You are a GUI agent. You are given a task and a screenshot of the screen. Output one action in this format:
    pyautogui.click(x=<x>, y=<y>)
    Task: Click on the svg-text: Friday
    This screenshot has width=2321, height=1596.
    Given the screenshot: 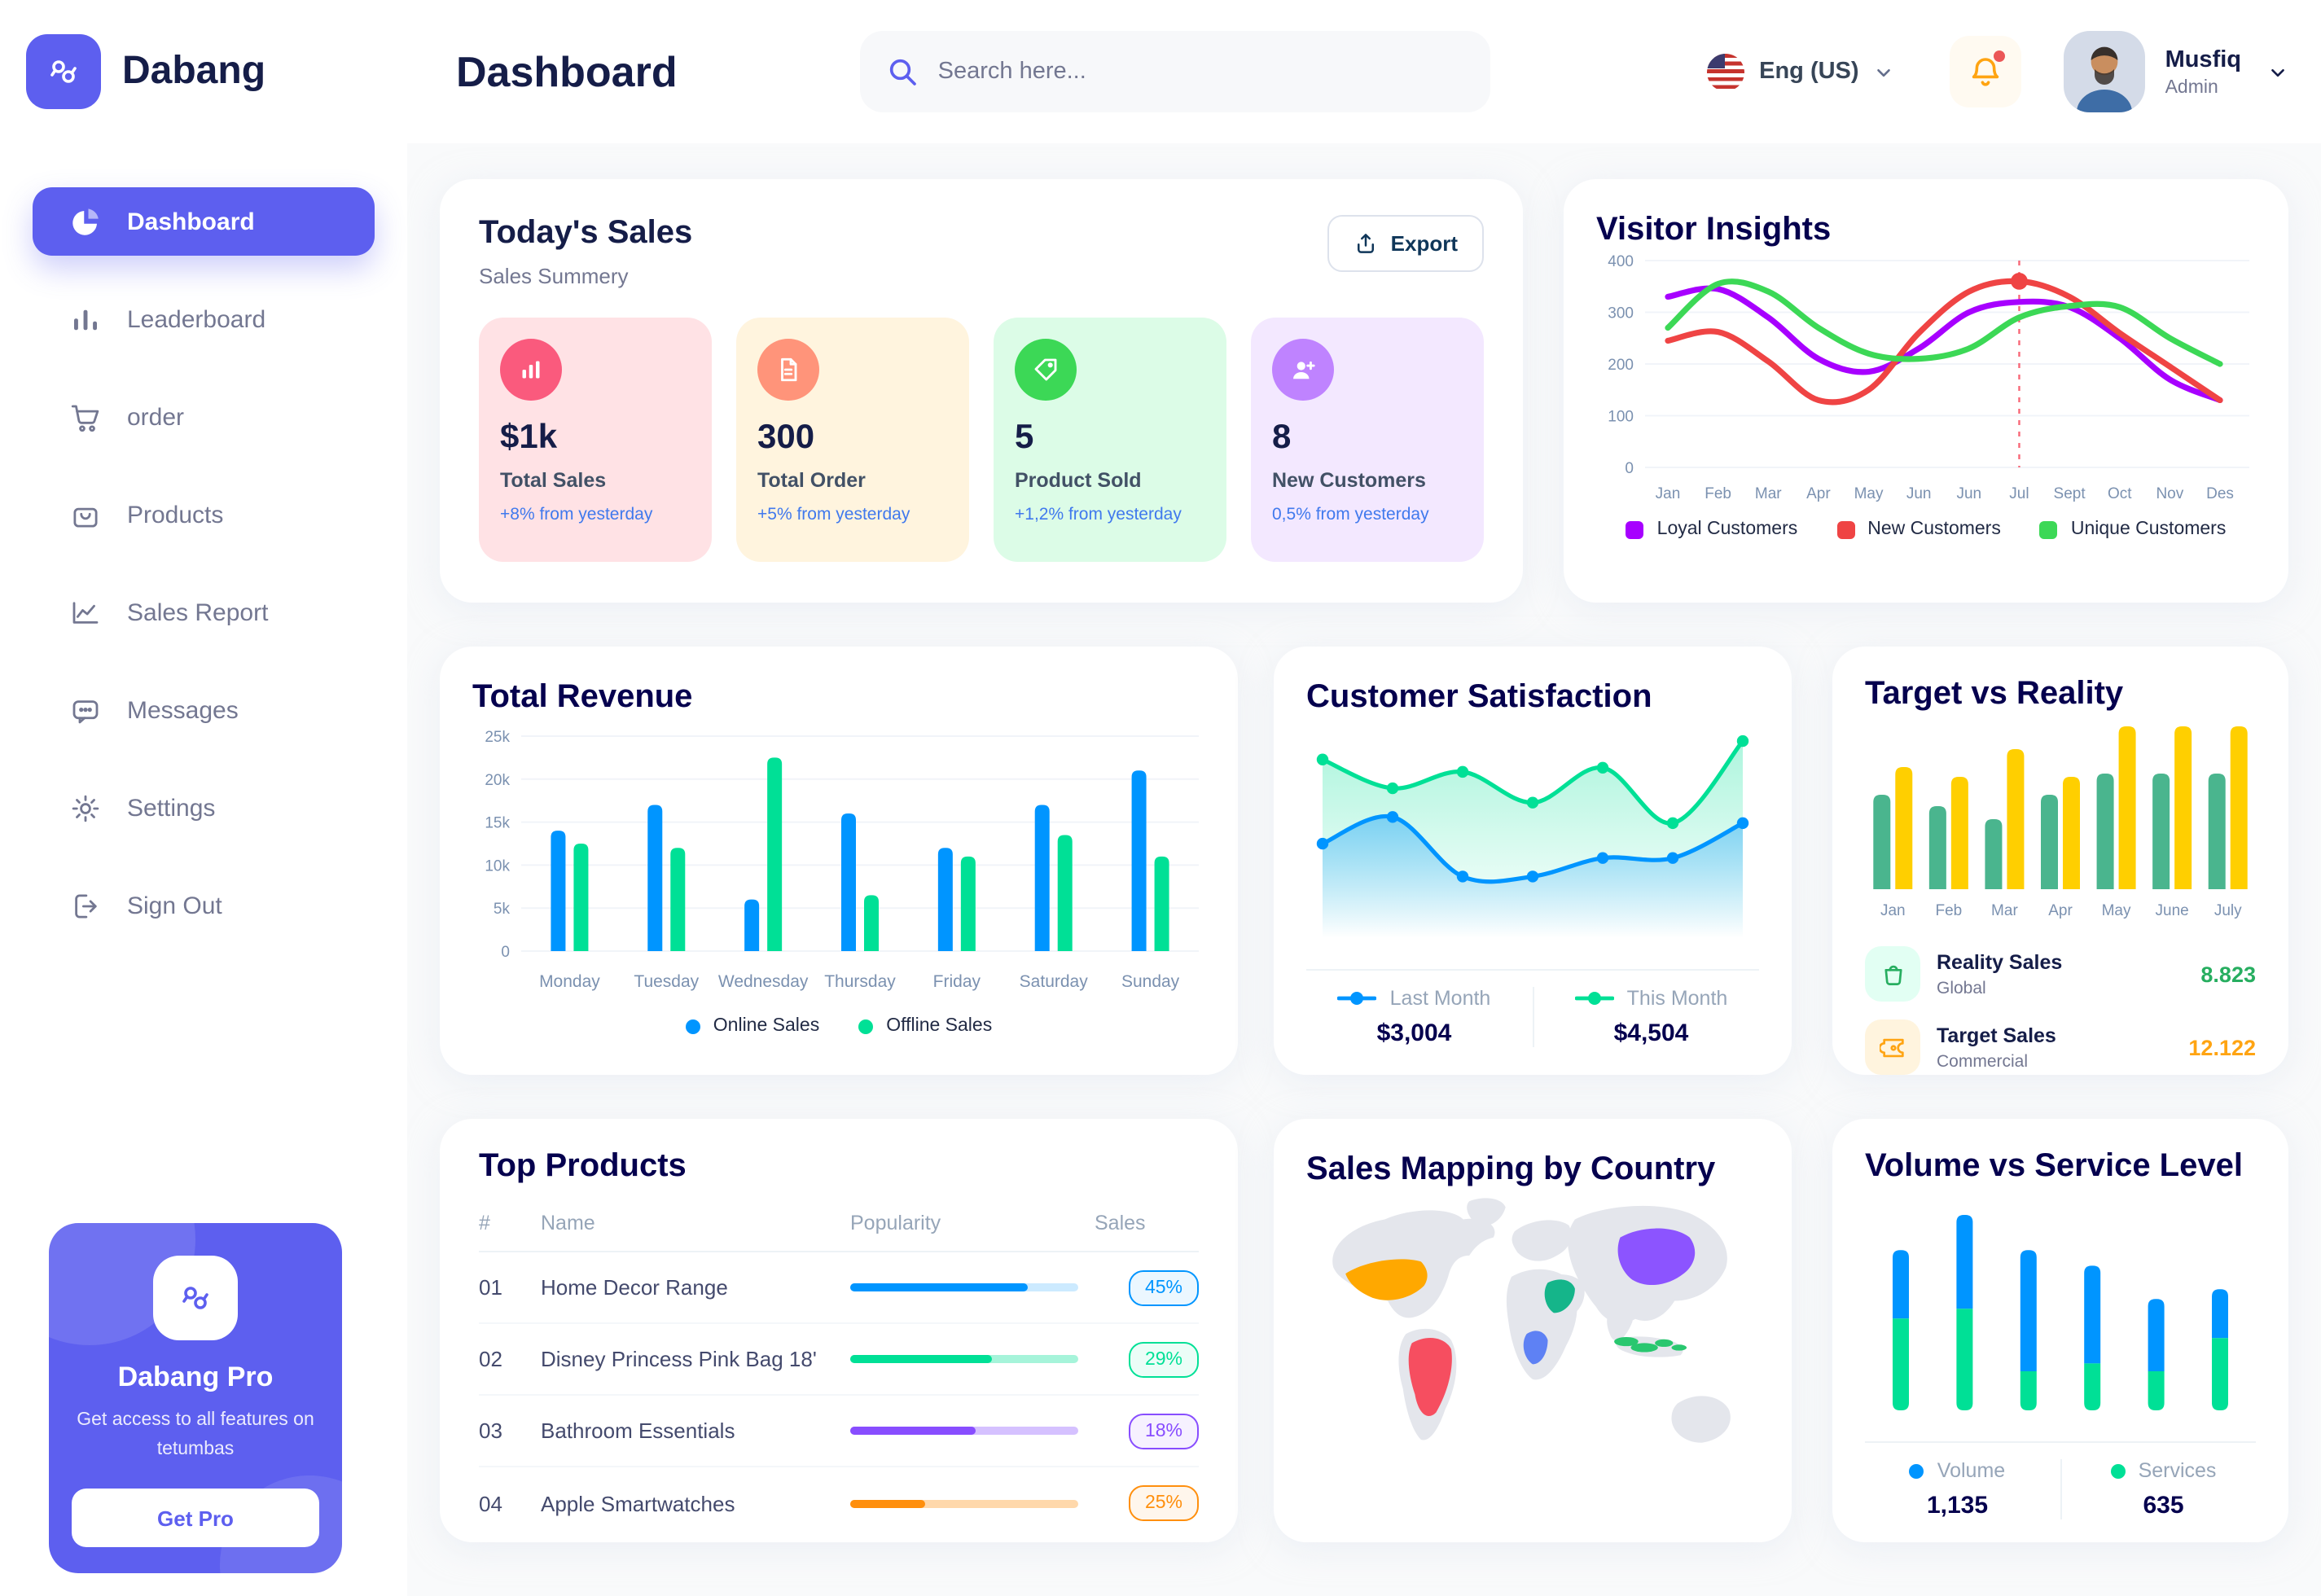 What is the action you would take?
    pyautogui.click(x=957, y=982)
    